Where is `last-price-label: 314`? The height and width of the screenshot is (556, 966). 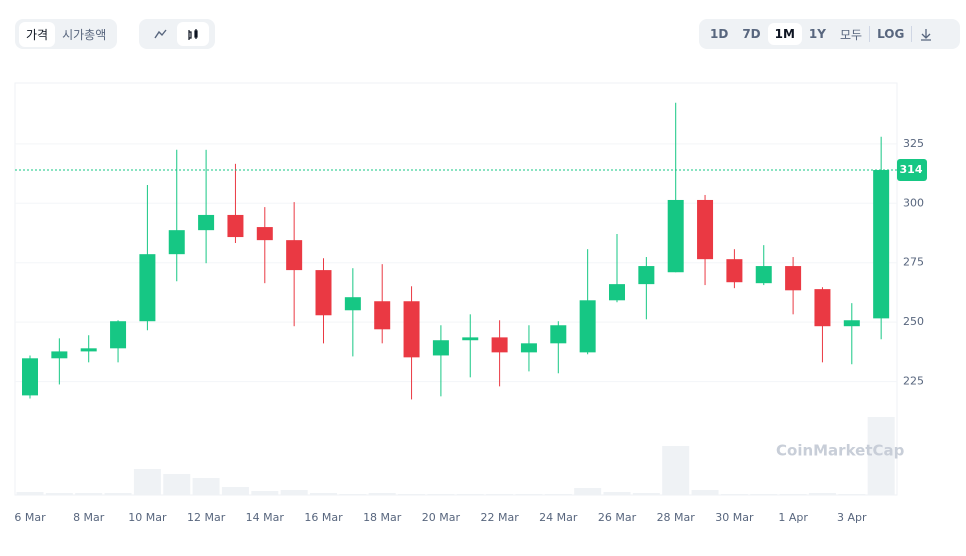 last-price-label: 314 is located at coordinates (911, 169).